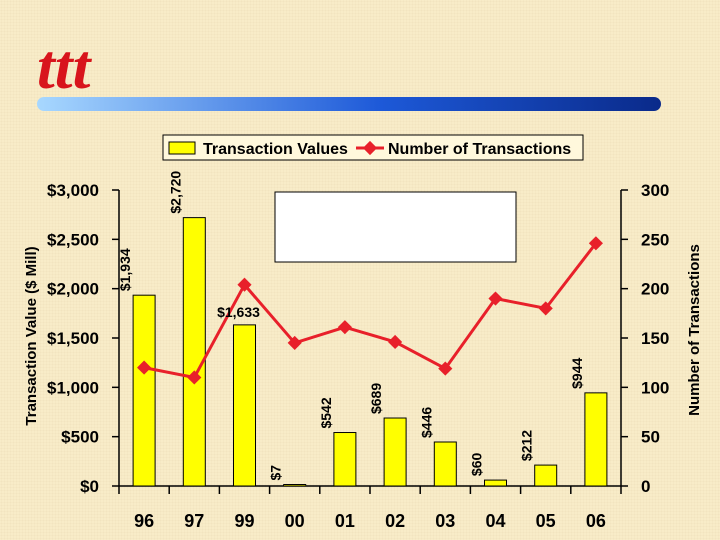 The height and width of the screenshot is (540, 720). What do you see at coordinates (655, 239) in the screenshot?
I see `right-tick-label: 250` at bounding box center [655, 239].